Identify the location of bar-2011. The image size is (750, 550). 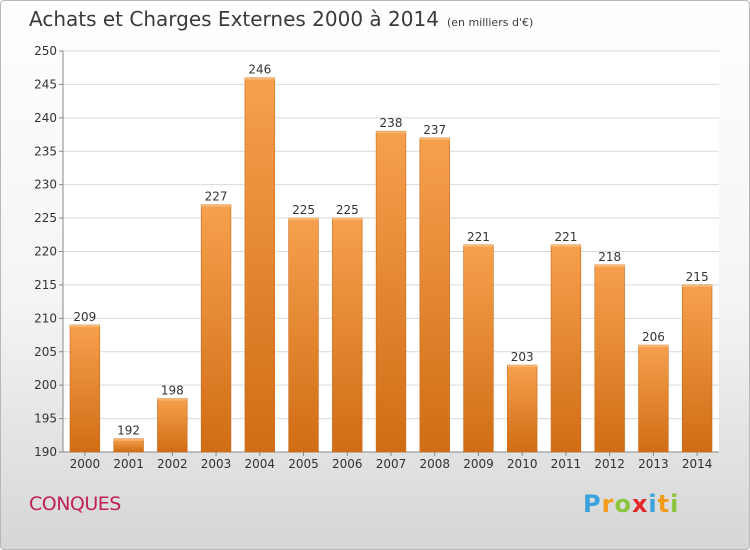
(566, 348).